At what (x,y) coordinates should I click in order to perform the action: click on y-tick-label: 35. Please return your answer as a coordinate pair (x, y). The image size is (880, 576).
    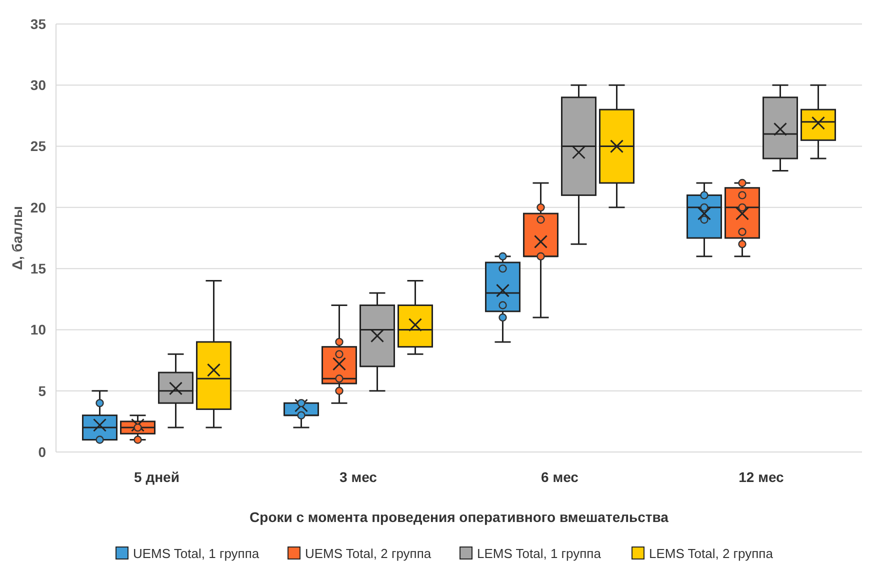
    Looking at the image, I should click on (38, 24).